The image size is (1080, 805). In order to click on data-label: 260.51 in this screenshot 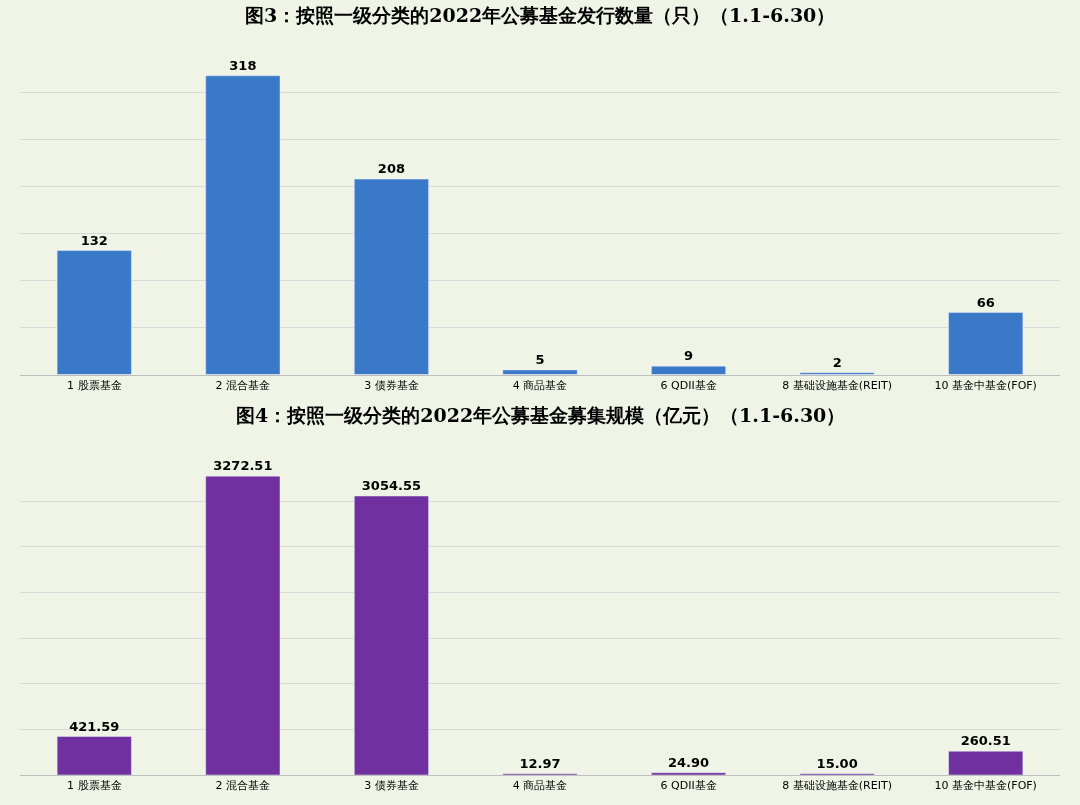, I will do `click(985, 741)`.